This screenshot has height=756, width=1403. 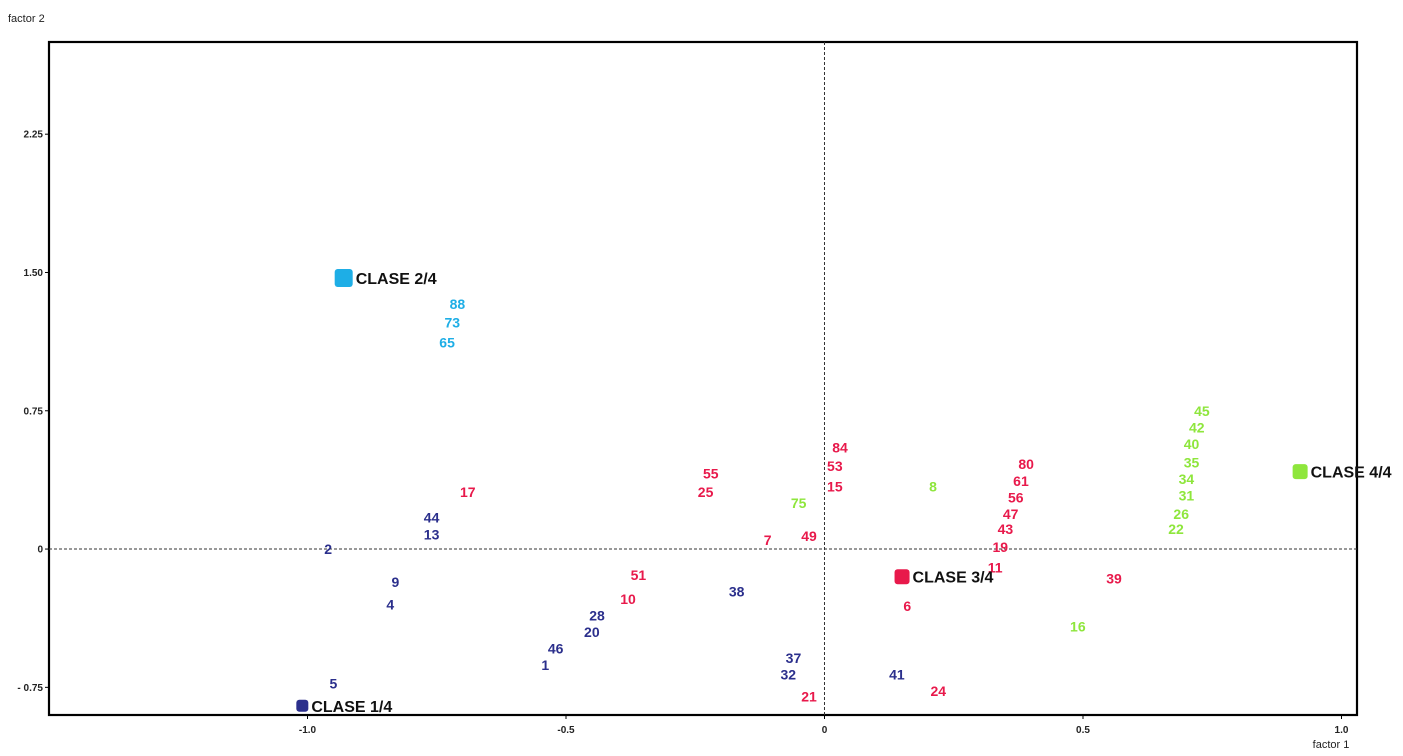 What do you see at coordinates (545, 665) in the screenshot?
I see `data-point-label: 1` at bounding box center [545, 665].